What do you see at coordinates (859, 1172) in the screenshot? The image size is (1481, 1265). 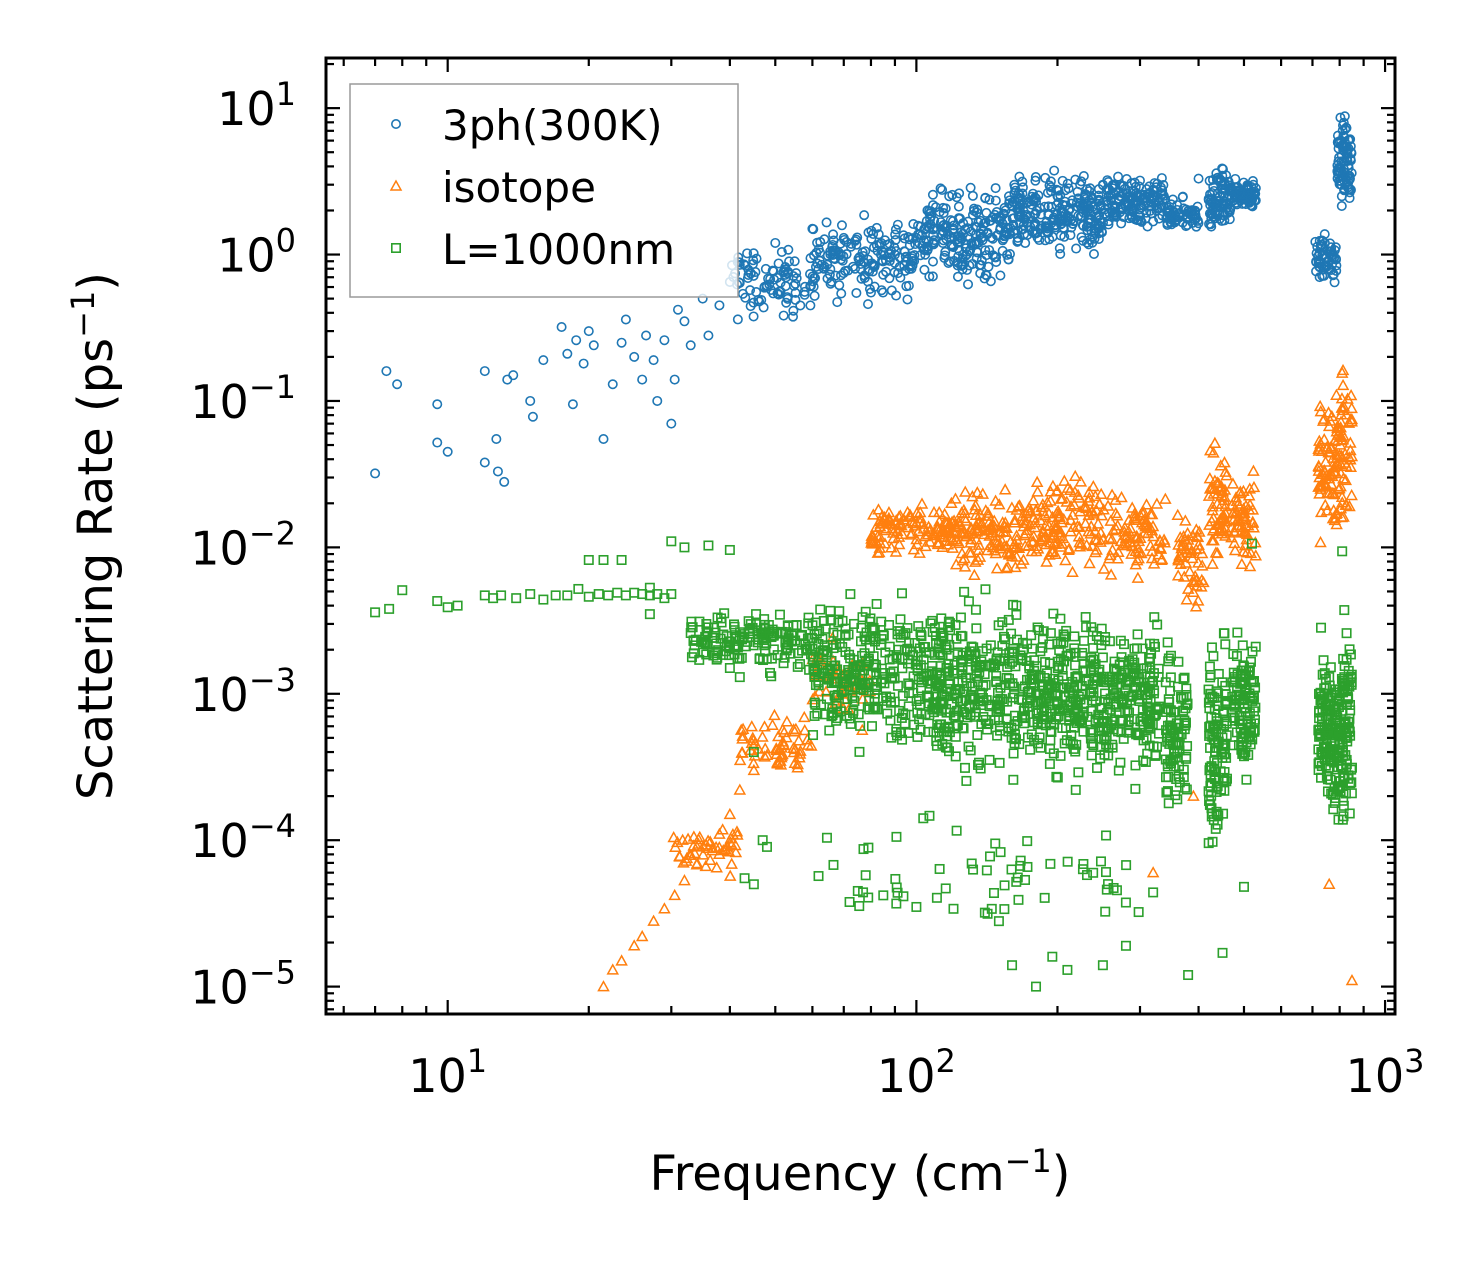 I see `x-axis-title: Frequency (cm−1)` at bounding box center [859, 1172].